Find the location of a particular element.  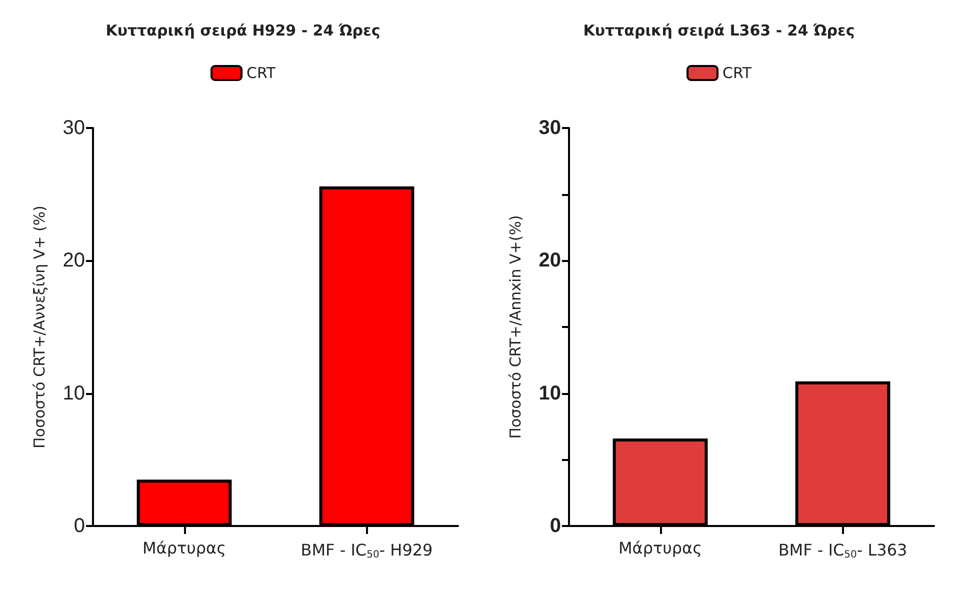

y-axis-title: Ποσοστό CRT+/Annxin V+(%) is located at coordinates (515, 327).